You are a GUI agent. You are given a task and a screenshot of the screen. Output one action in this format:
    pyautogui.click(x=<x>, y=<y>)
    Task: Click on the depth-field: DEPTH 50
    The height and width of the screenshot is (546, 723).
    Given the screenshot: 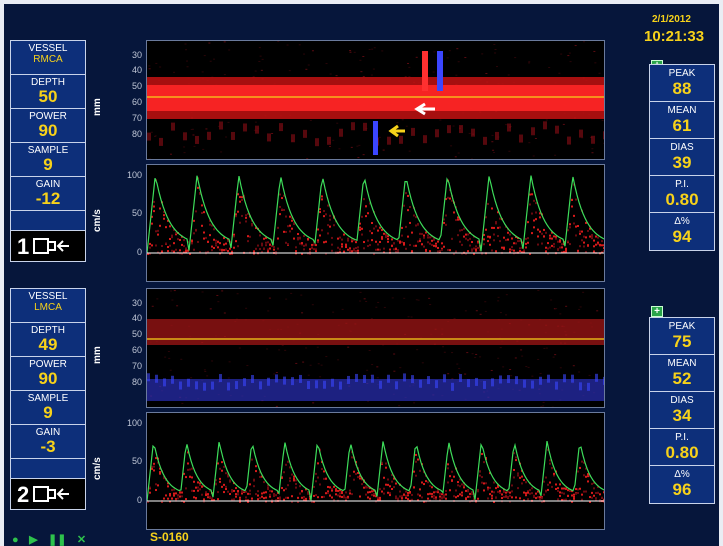 What is the action you would take?
    pyautogui.click(x=48, y=92)
    